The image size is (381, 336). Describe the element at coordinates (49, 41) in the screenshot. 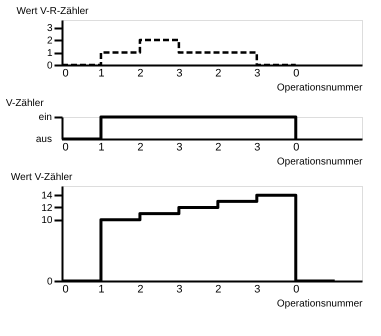

I see `y-tick-label: 2` at that location.